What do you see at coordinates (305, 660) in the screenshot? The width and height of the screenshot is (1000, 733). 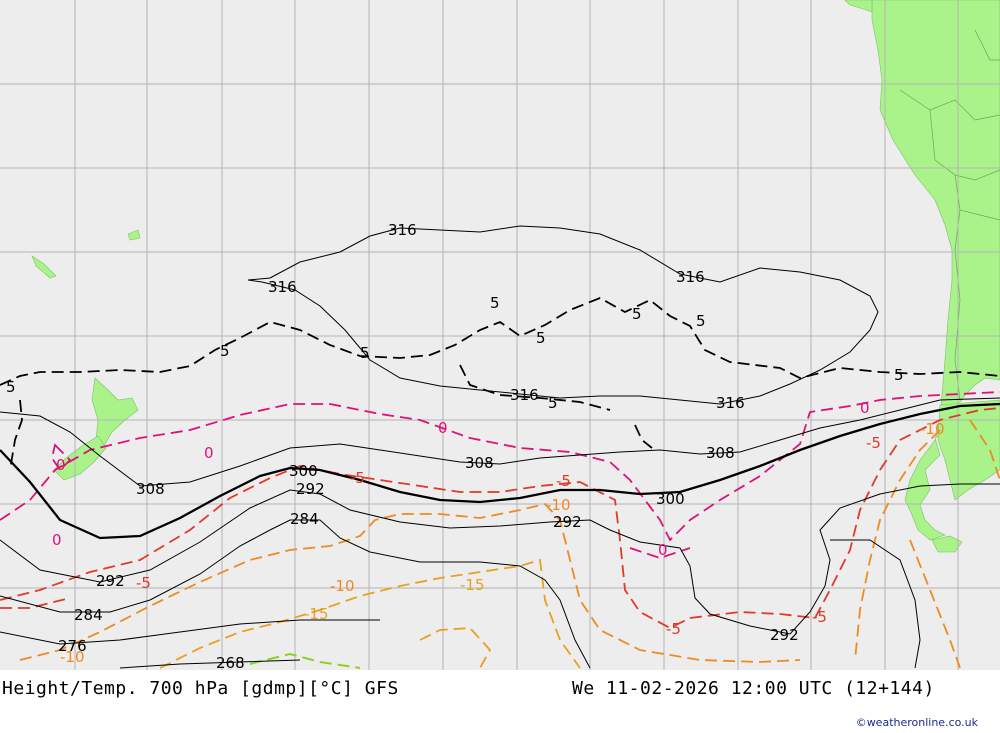 I see `temp-minus20c-contour` at bounding box center [305, 660].